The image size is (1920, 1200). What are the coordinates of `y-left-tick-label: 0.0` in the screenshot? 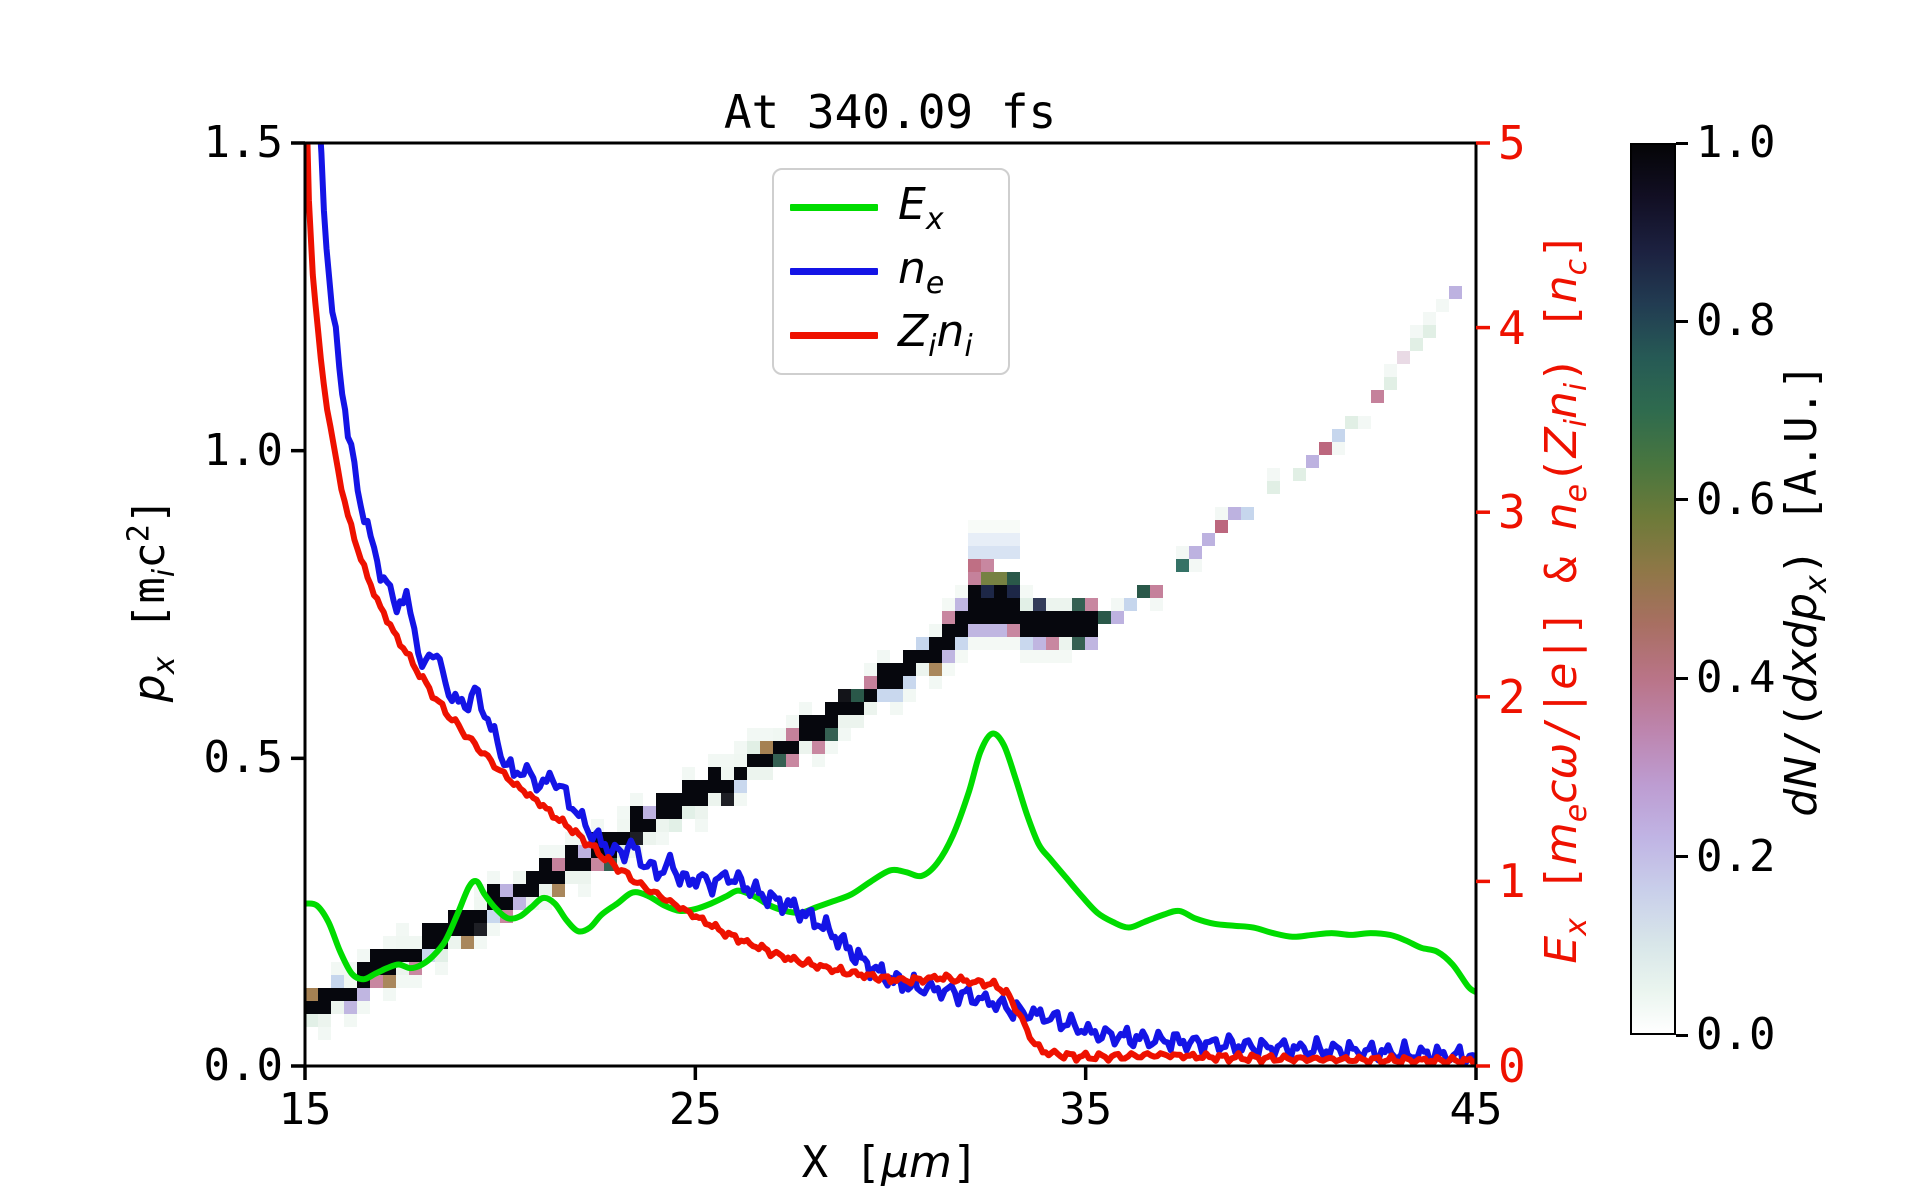 It's located at (243, 1065).